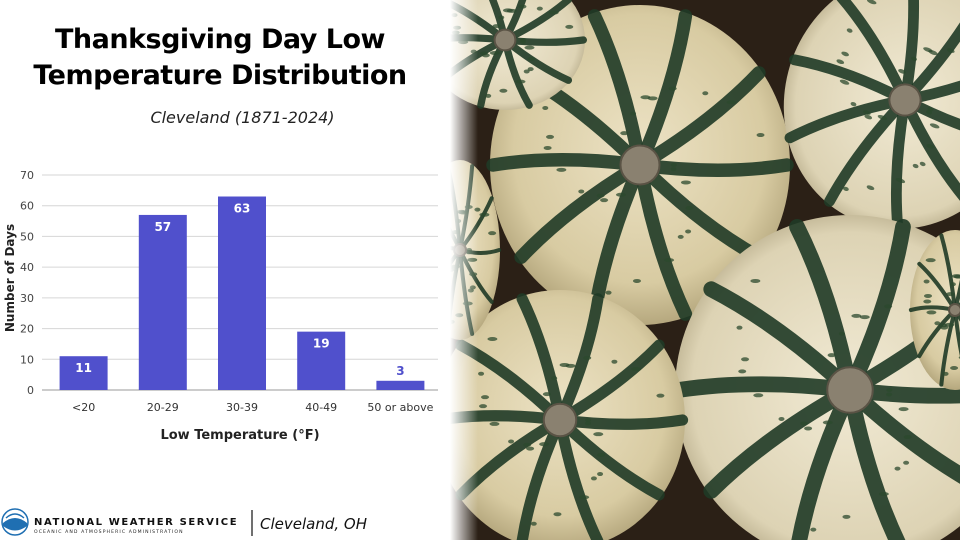 This screenshot has width=960, height=540. I want to click on y-tick-label: 0, so click(30, 390).